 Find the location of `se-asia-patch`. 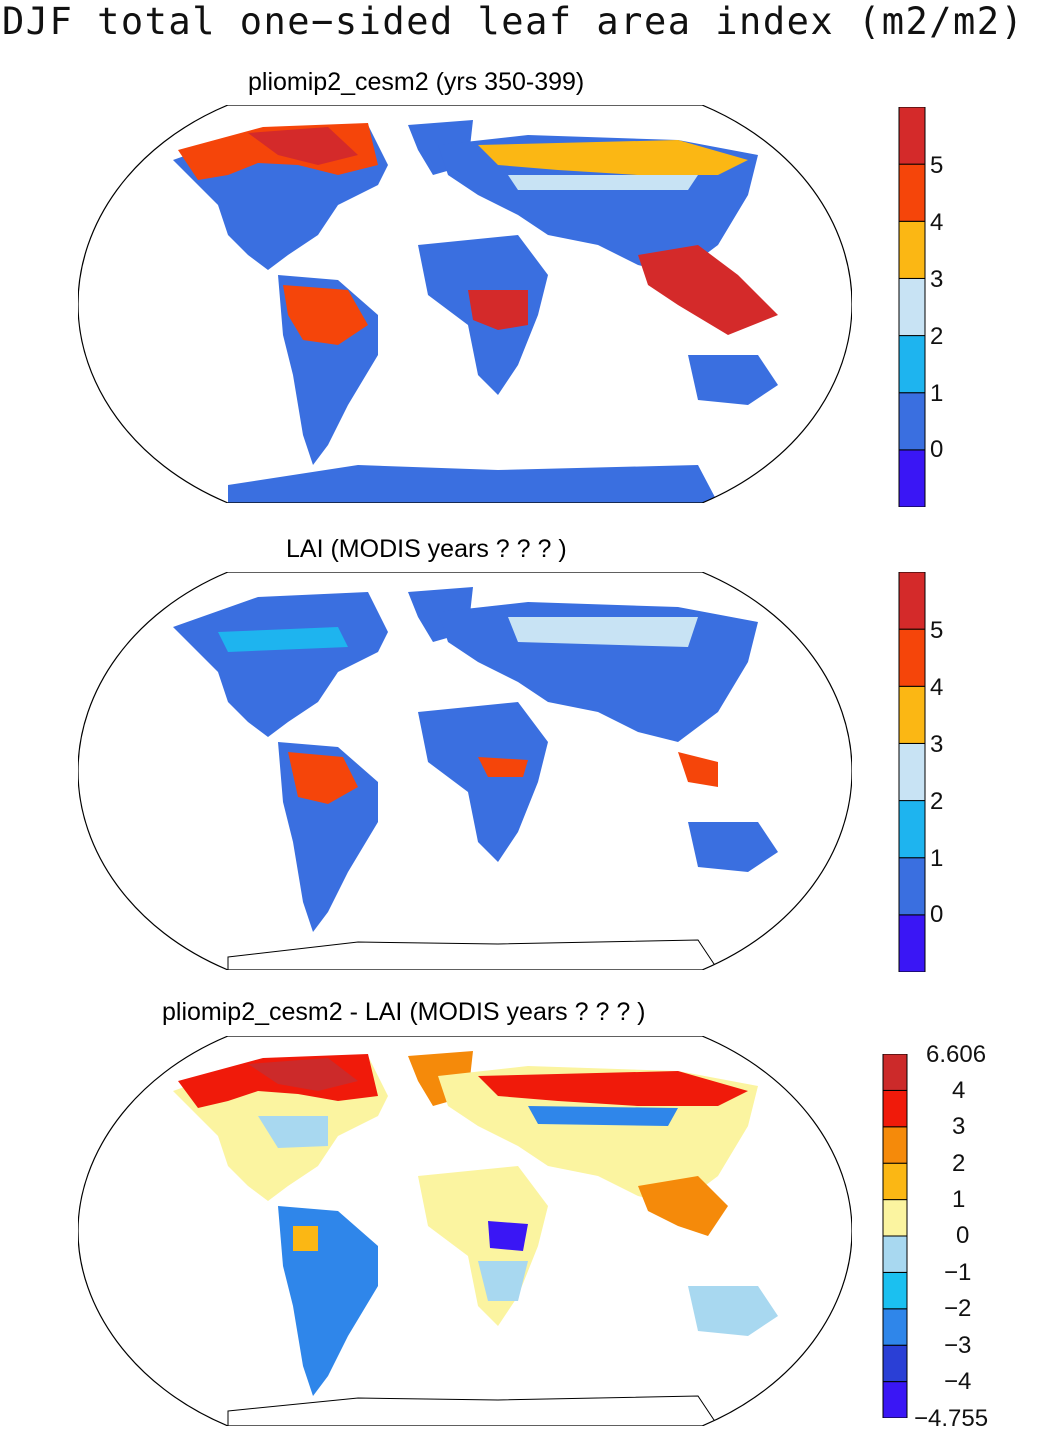

se-asia-patch is located at coordinates (698, 769).